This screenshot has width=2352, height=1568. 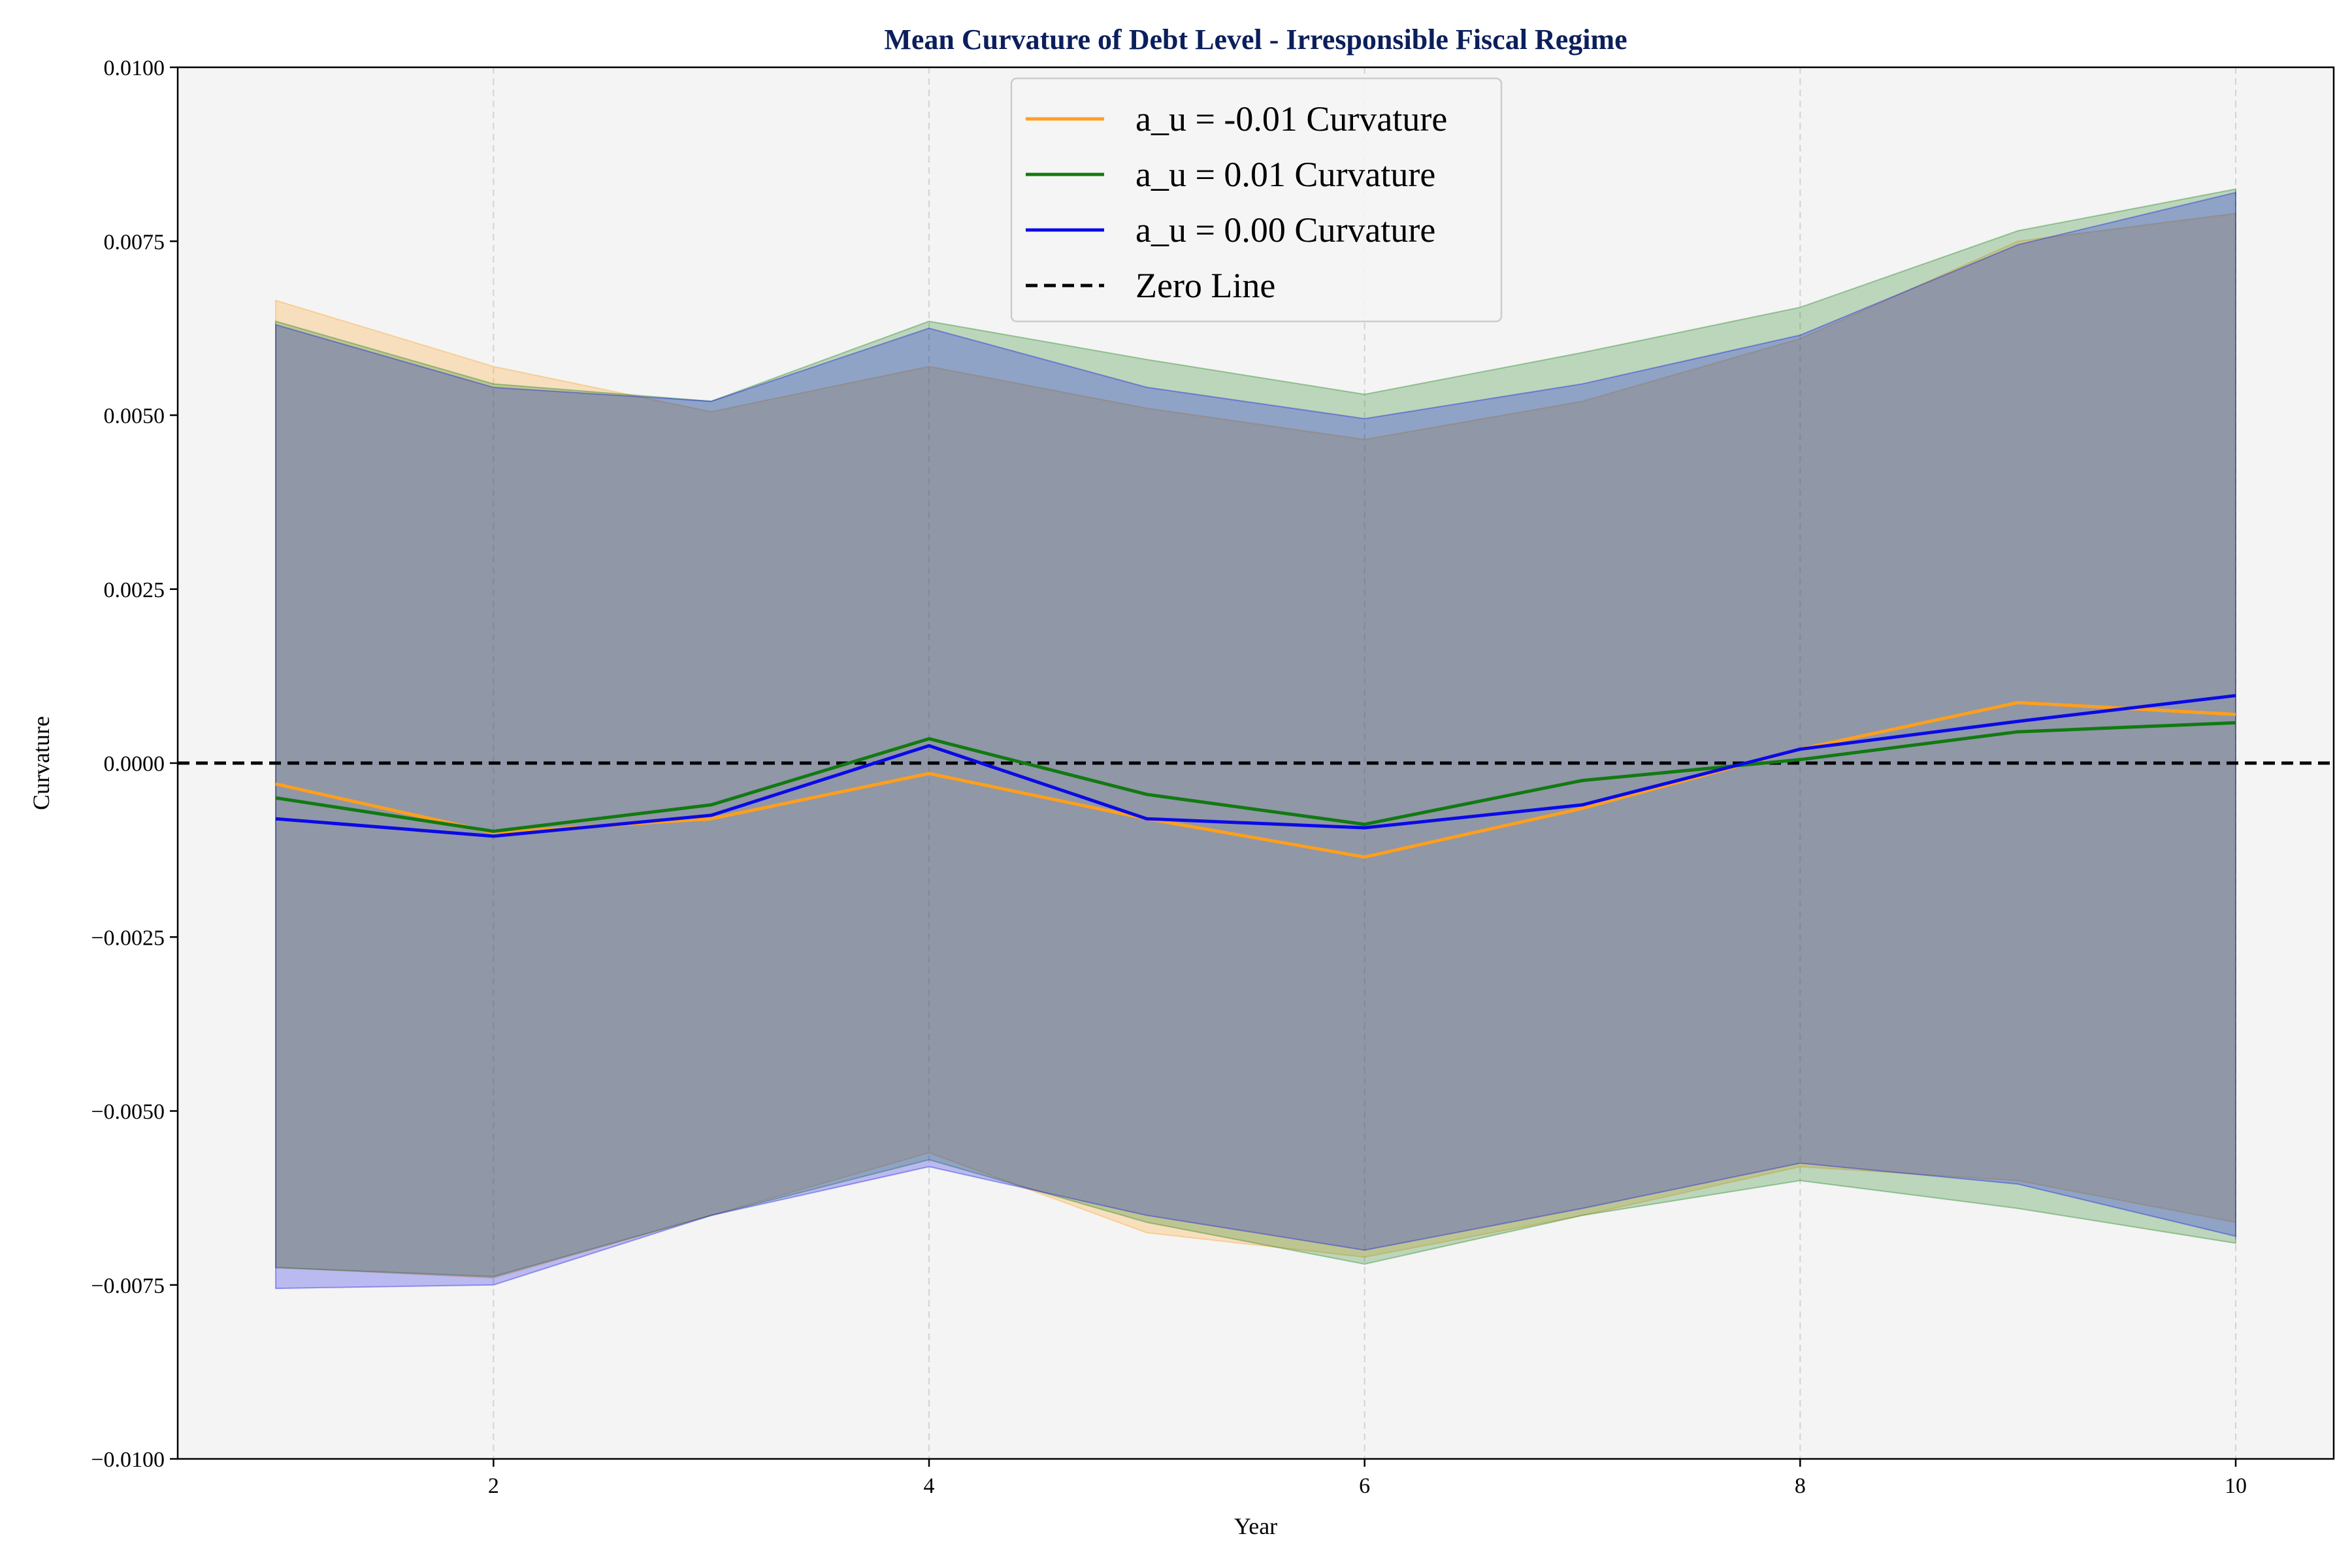 I want to click on y-tick-label: −0.0025, so click(x=128, y=938).